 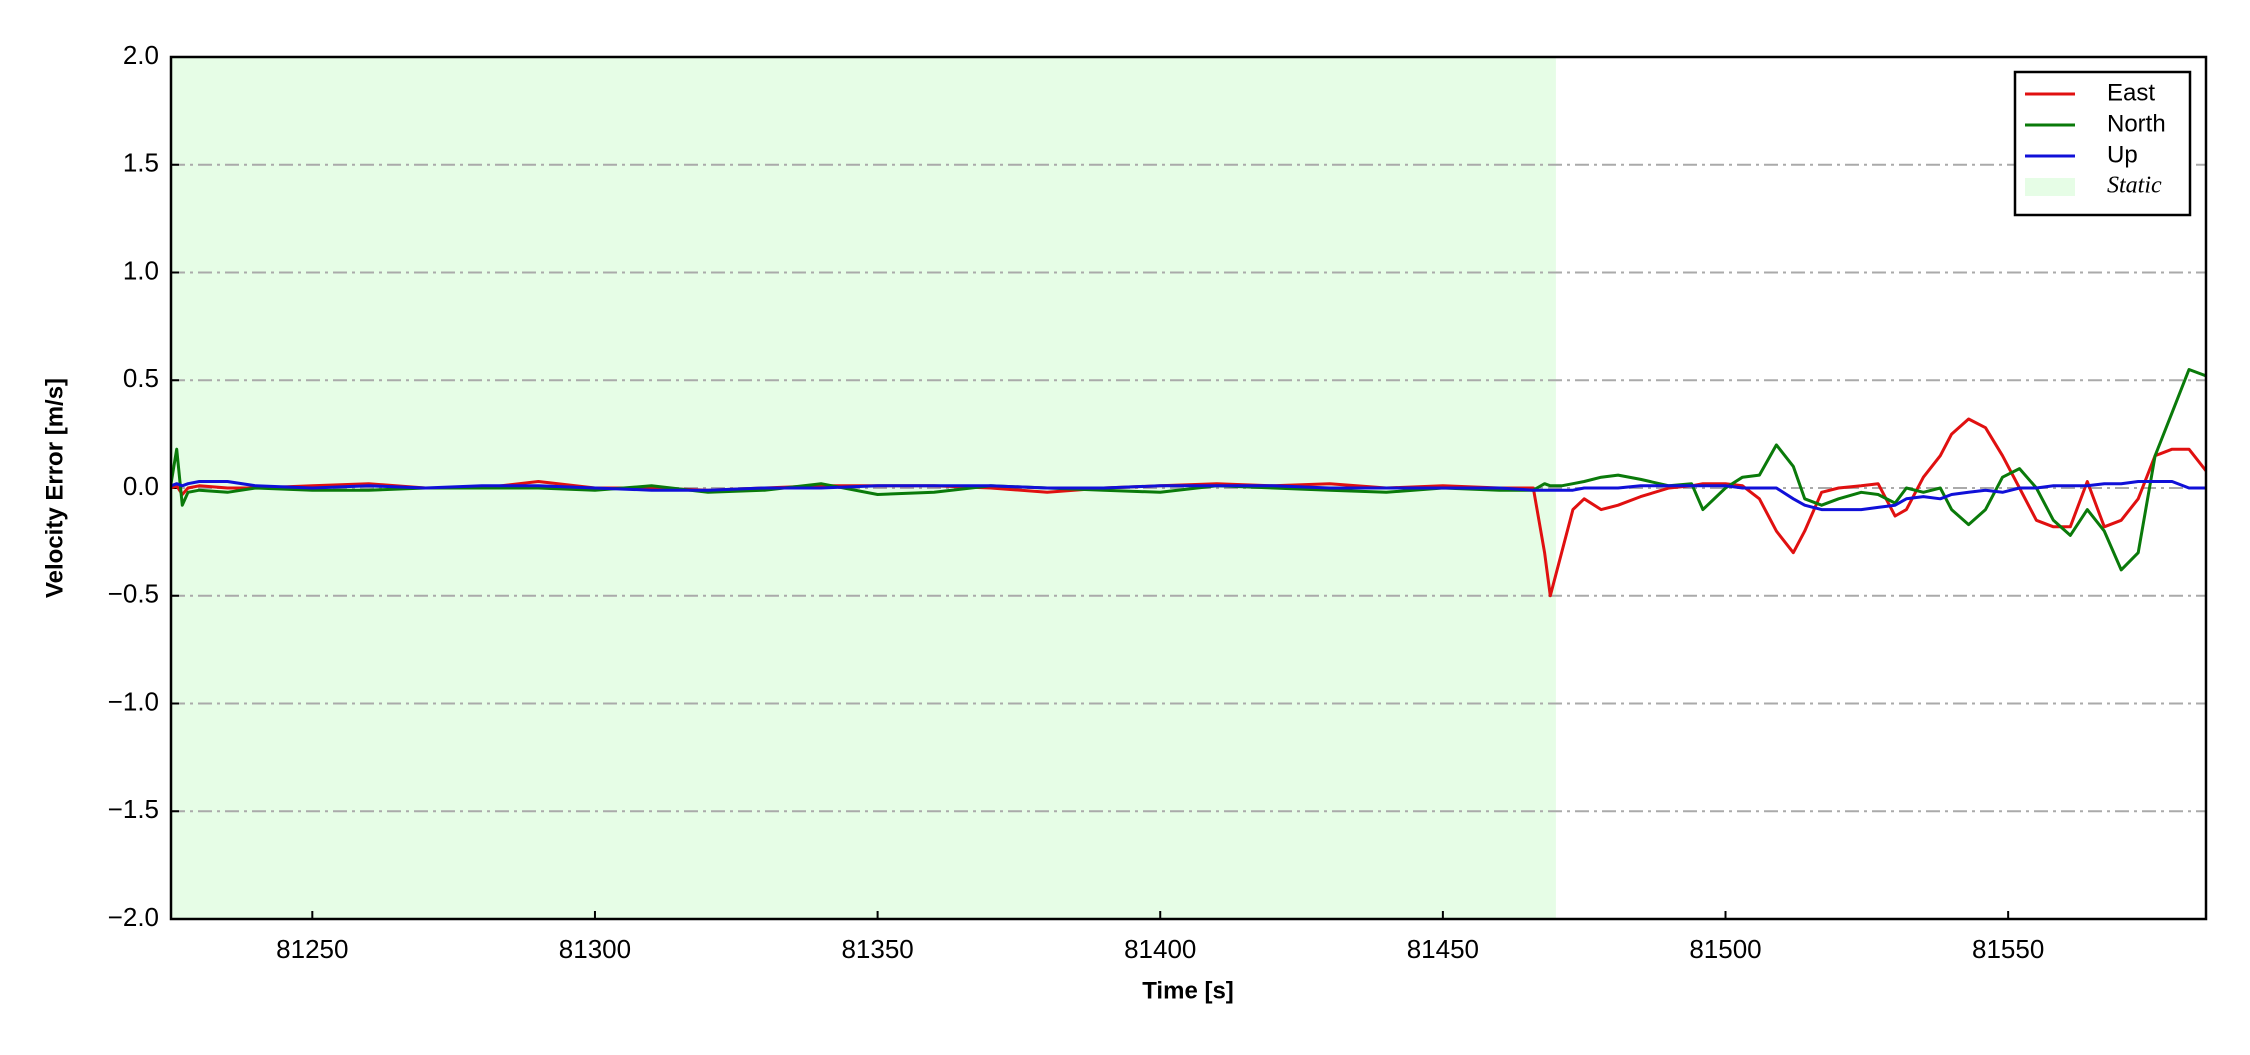 What do you see at coordinates (1188, 990) in the screenshot?
I see `x-axis-label: Time [s]` at bounding box center [1188, 990].